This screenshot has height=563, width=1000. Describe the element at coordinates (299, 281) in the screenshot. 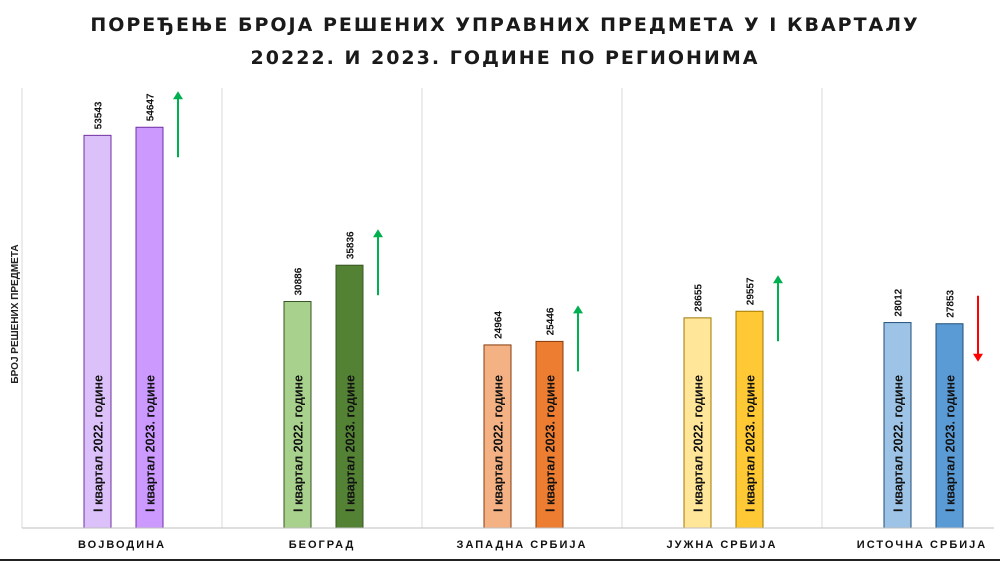

I see `data-label: 30886` at that location.